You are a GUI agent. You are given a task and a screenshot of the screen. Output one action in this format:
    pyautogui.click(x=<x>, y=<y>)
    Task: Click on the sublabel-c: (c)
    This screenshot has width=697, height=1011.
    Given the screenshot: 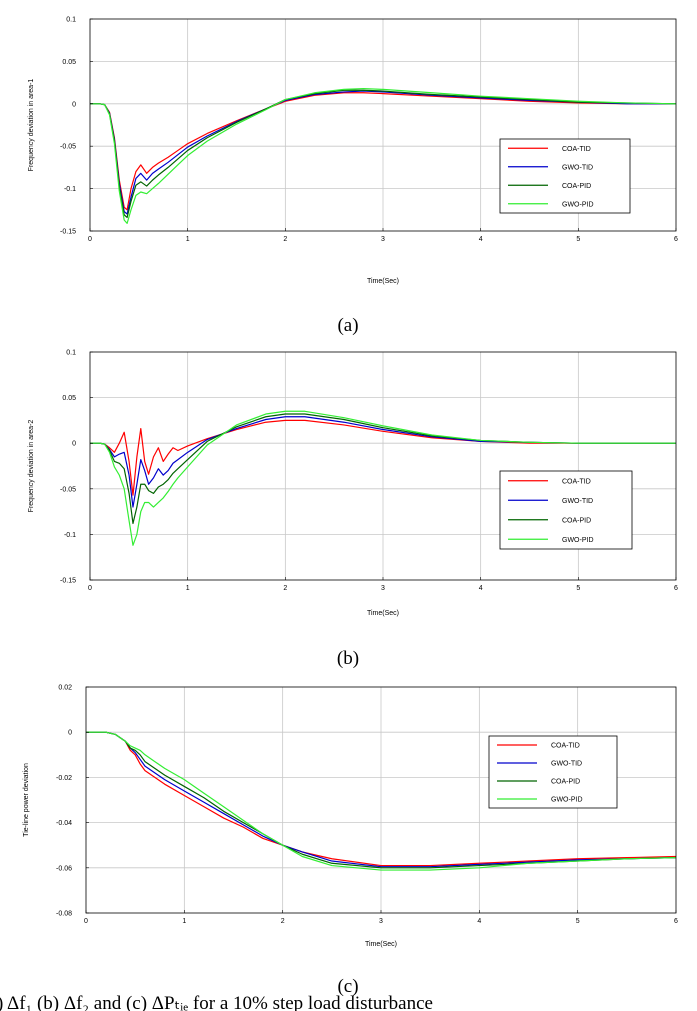 What is the action you would take?
    pyautogui.click(x=347, y=986)
    